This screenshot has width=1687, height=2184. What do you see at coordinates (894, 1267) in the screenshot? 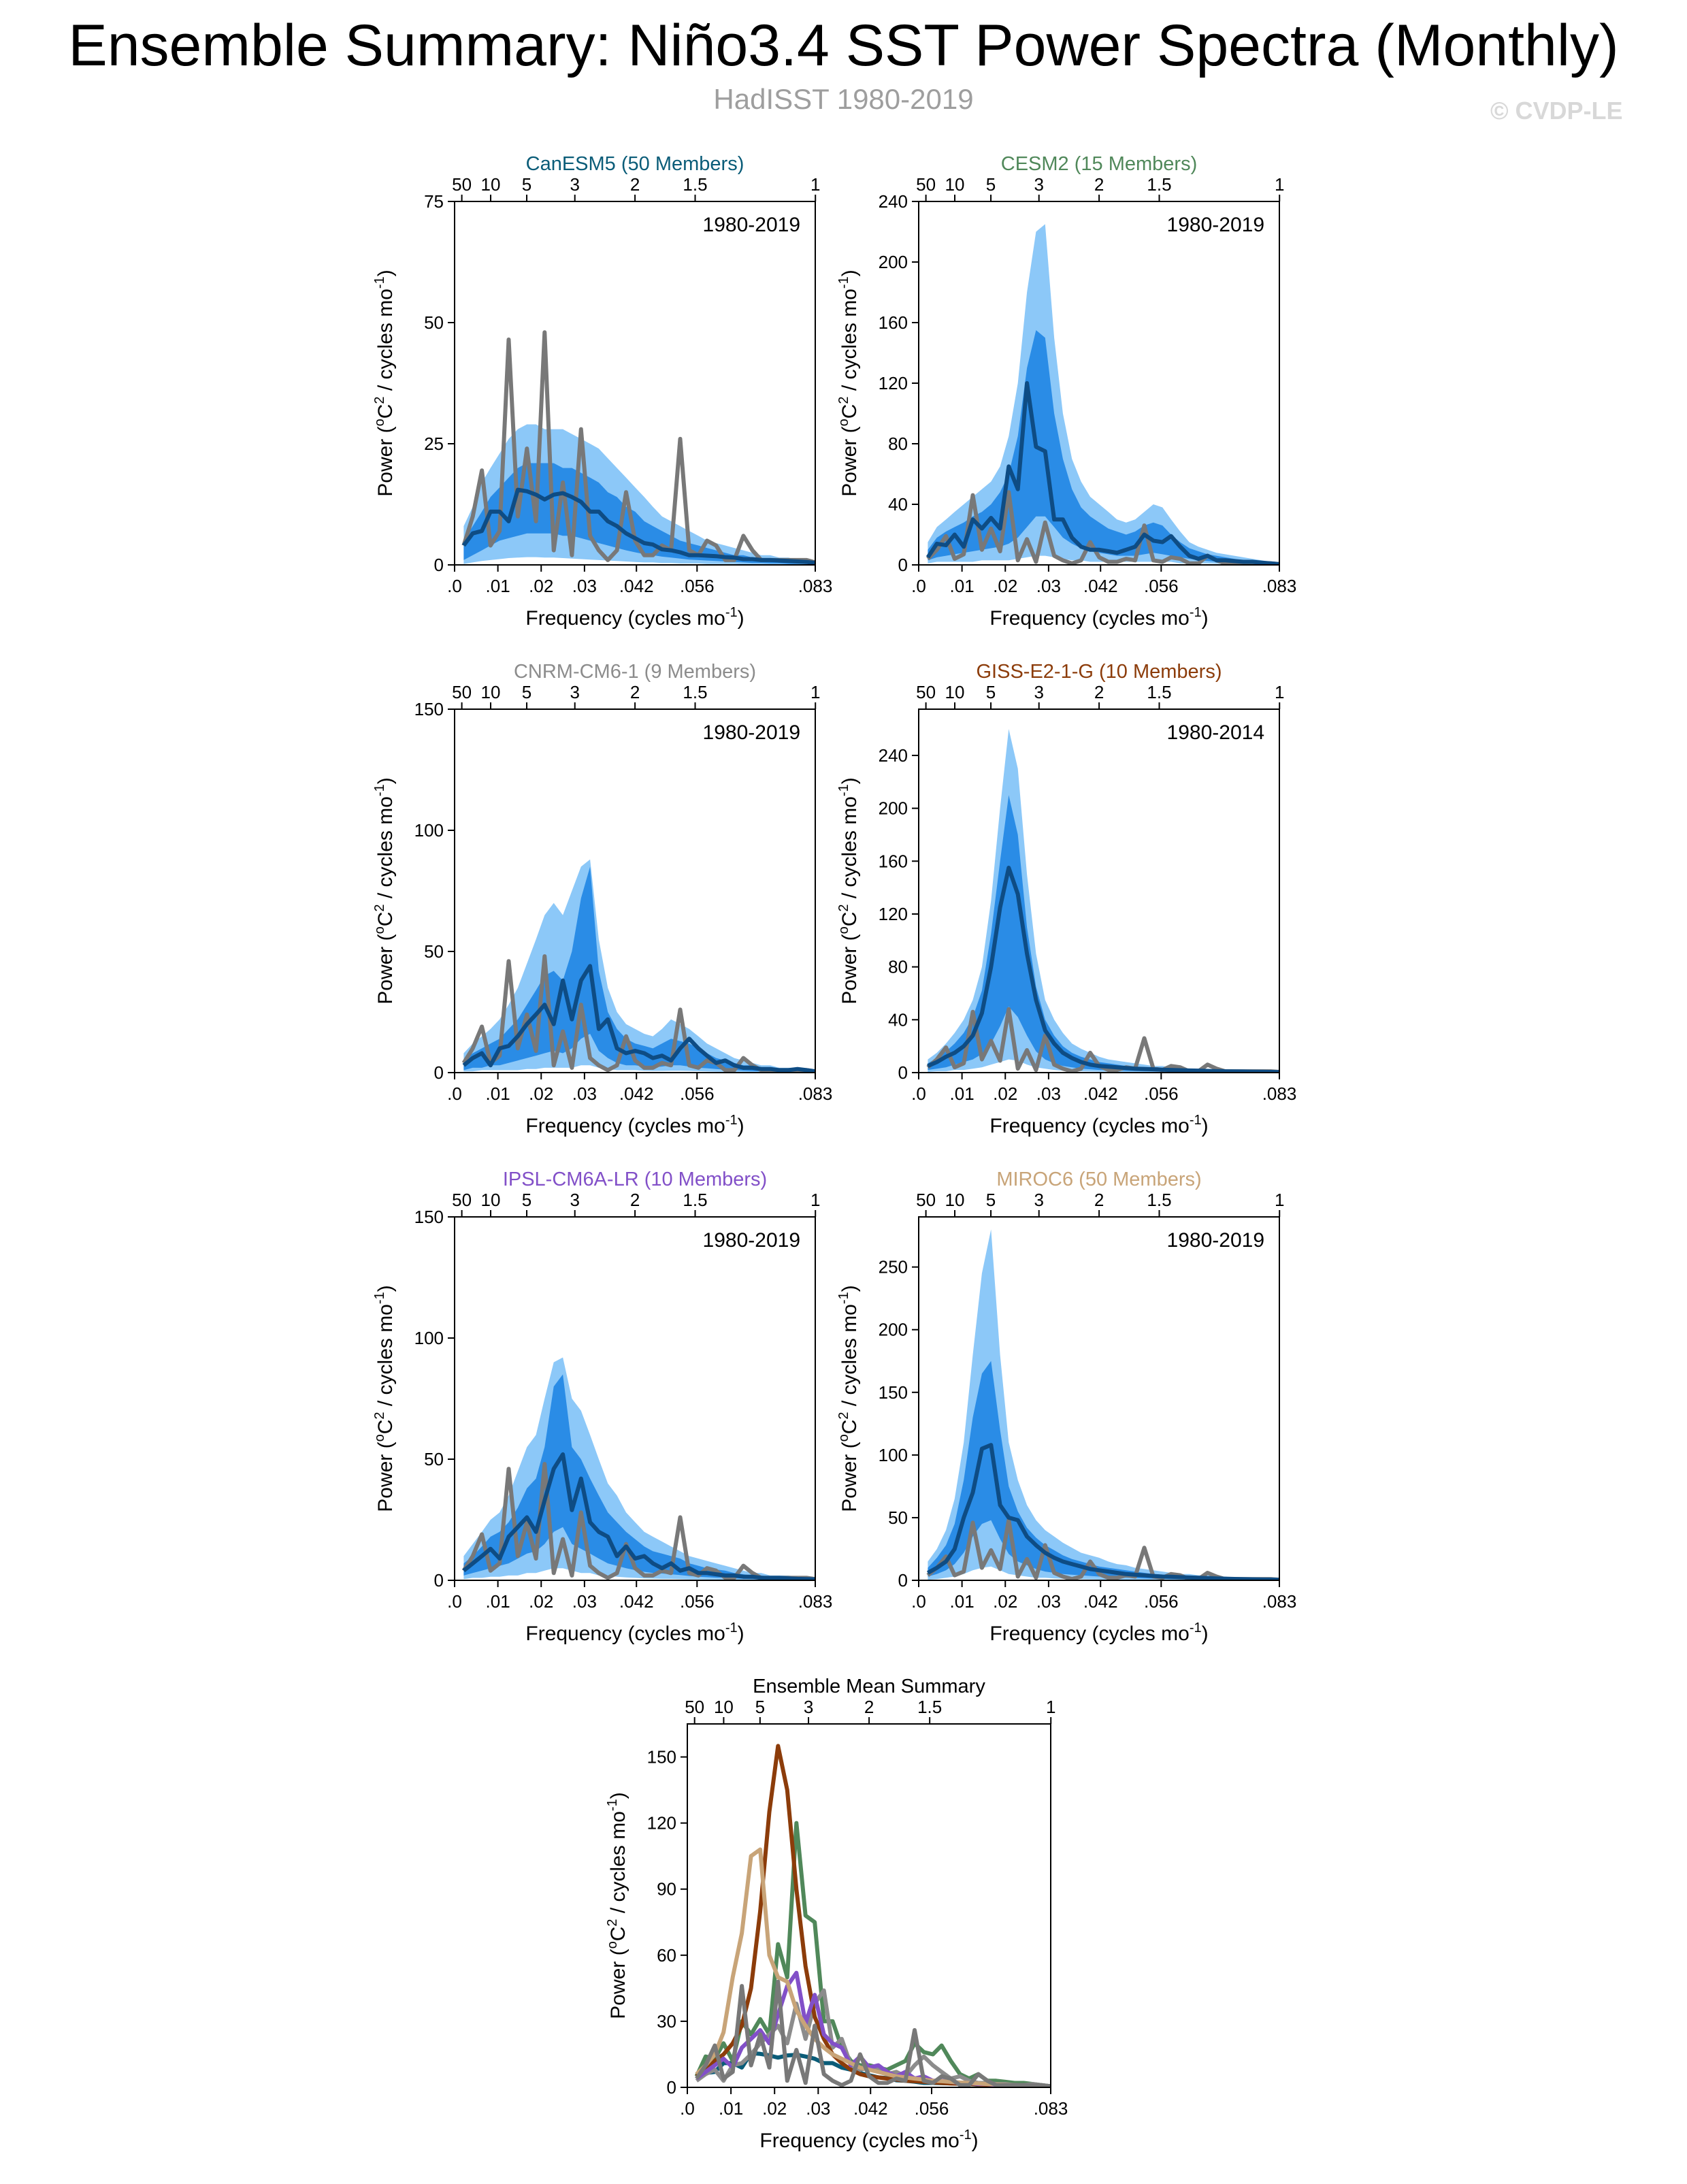
I see `y-tick-label: 250` at bounding box center [894, 1267].